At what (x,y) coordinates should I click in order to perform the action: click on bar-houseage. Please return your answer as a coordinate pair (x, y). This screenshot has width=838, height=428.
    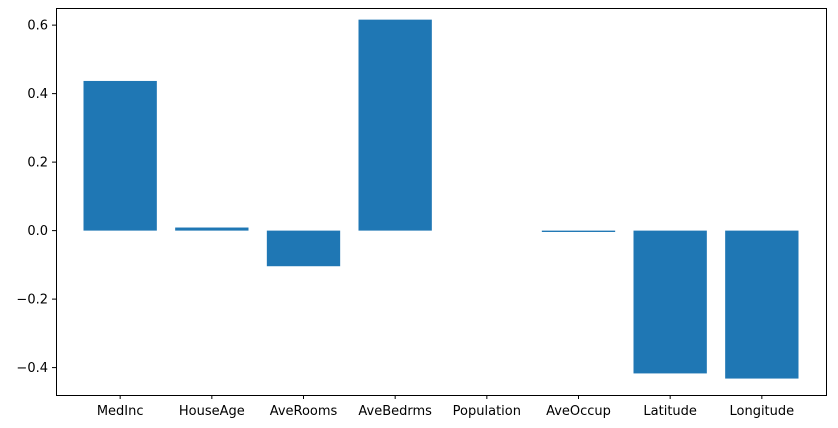
    Looking at the image, I should click on (212, 229).